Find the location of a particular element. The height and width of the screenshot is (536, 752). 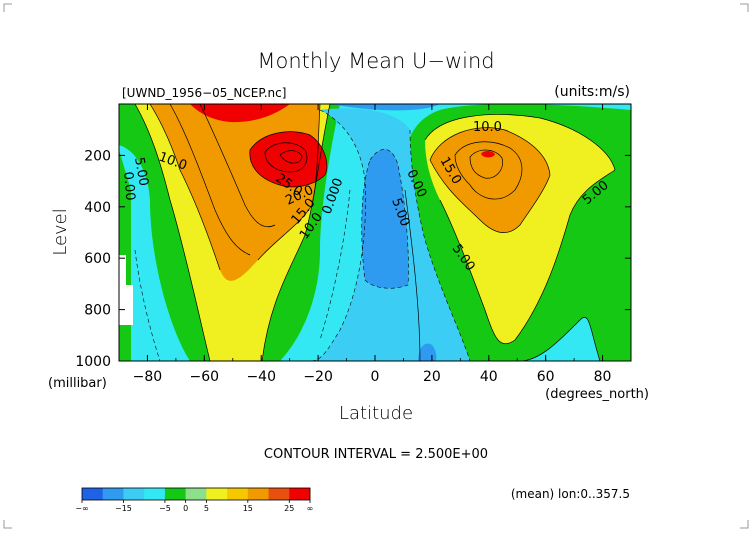

band-orange-north is located at coordinates (490, 180).